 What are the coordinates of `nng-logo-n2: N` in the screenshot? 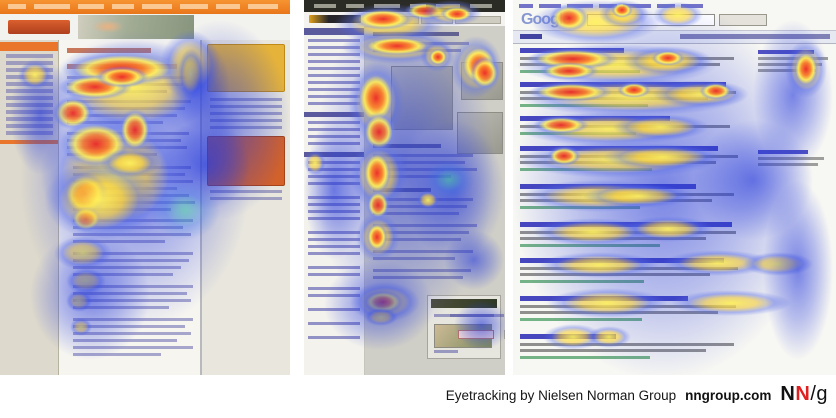 It's located at (803, 394).